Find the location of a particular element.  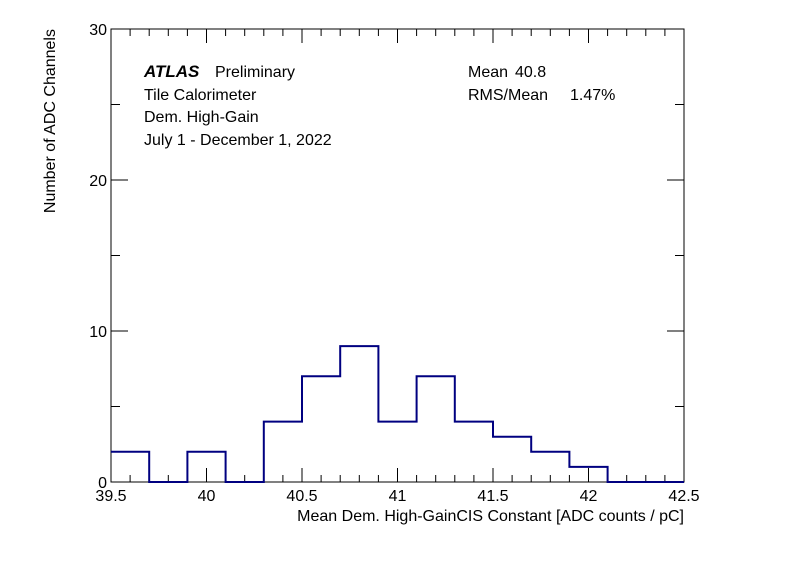

x-tick-label: 41.5 is located at coordinates (492, 496).